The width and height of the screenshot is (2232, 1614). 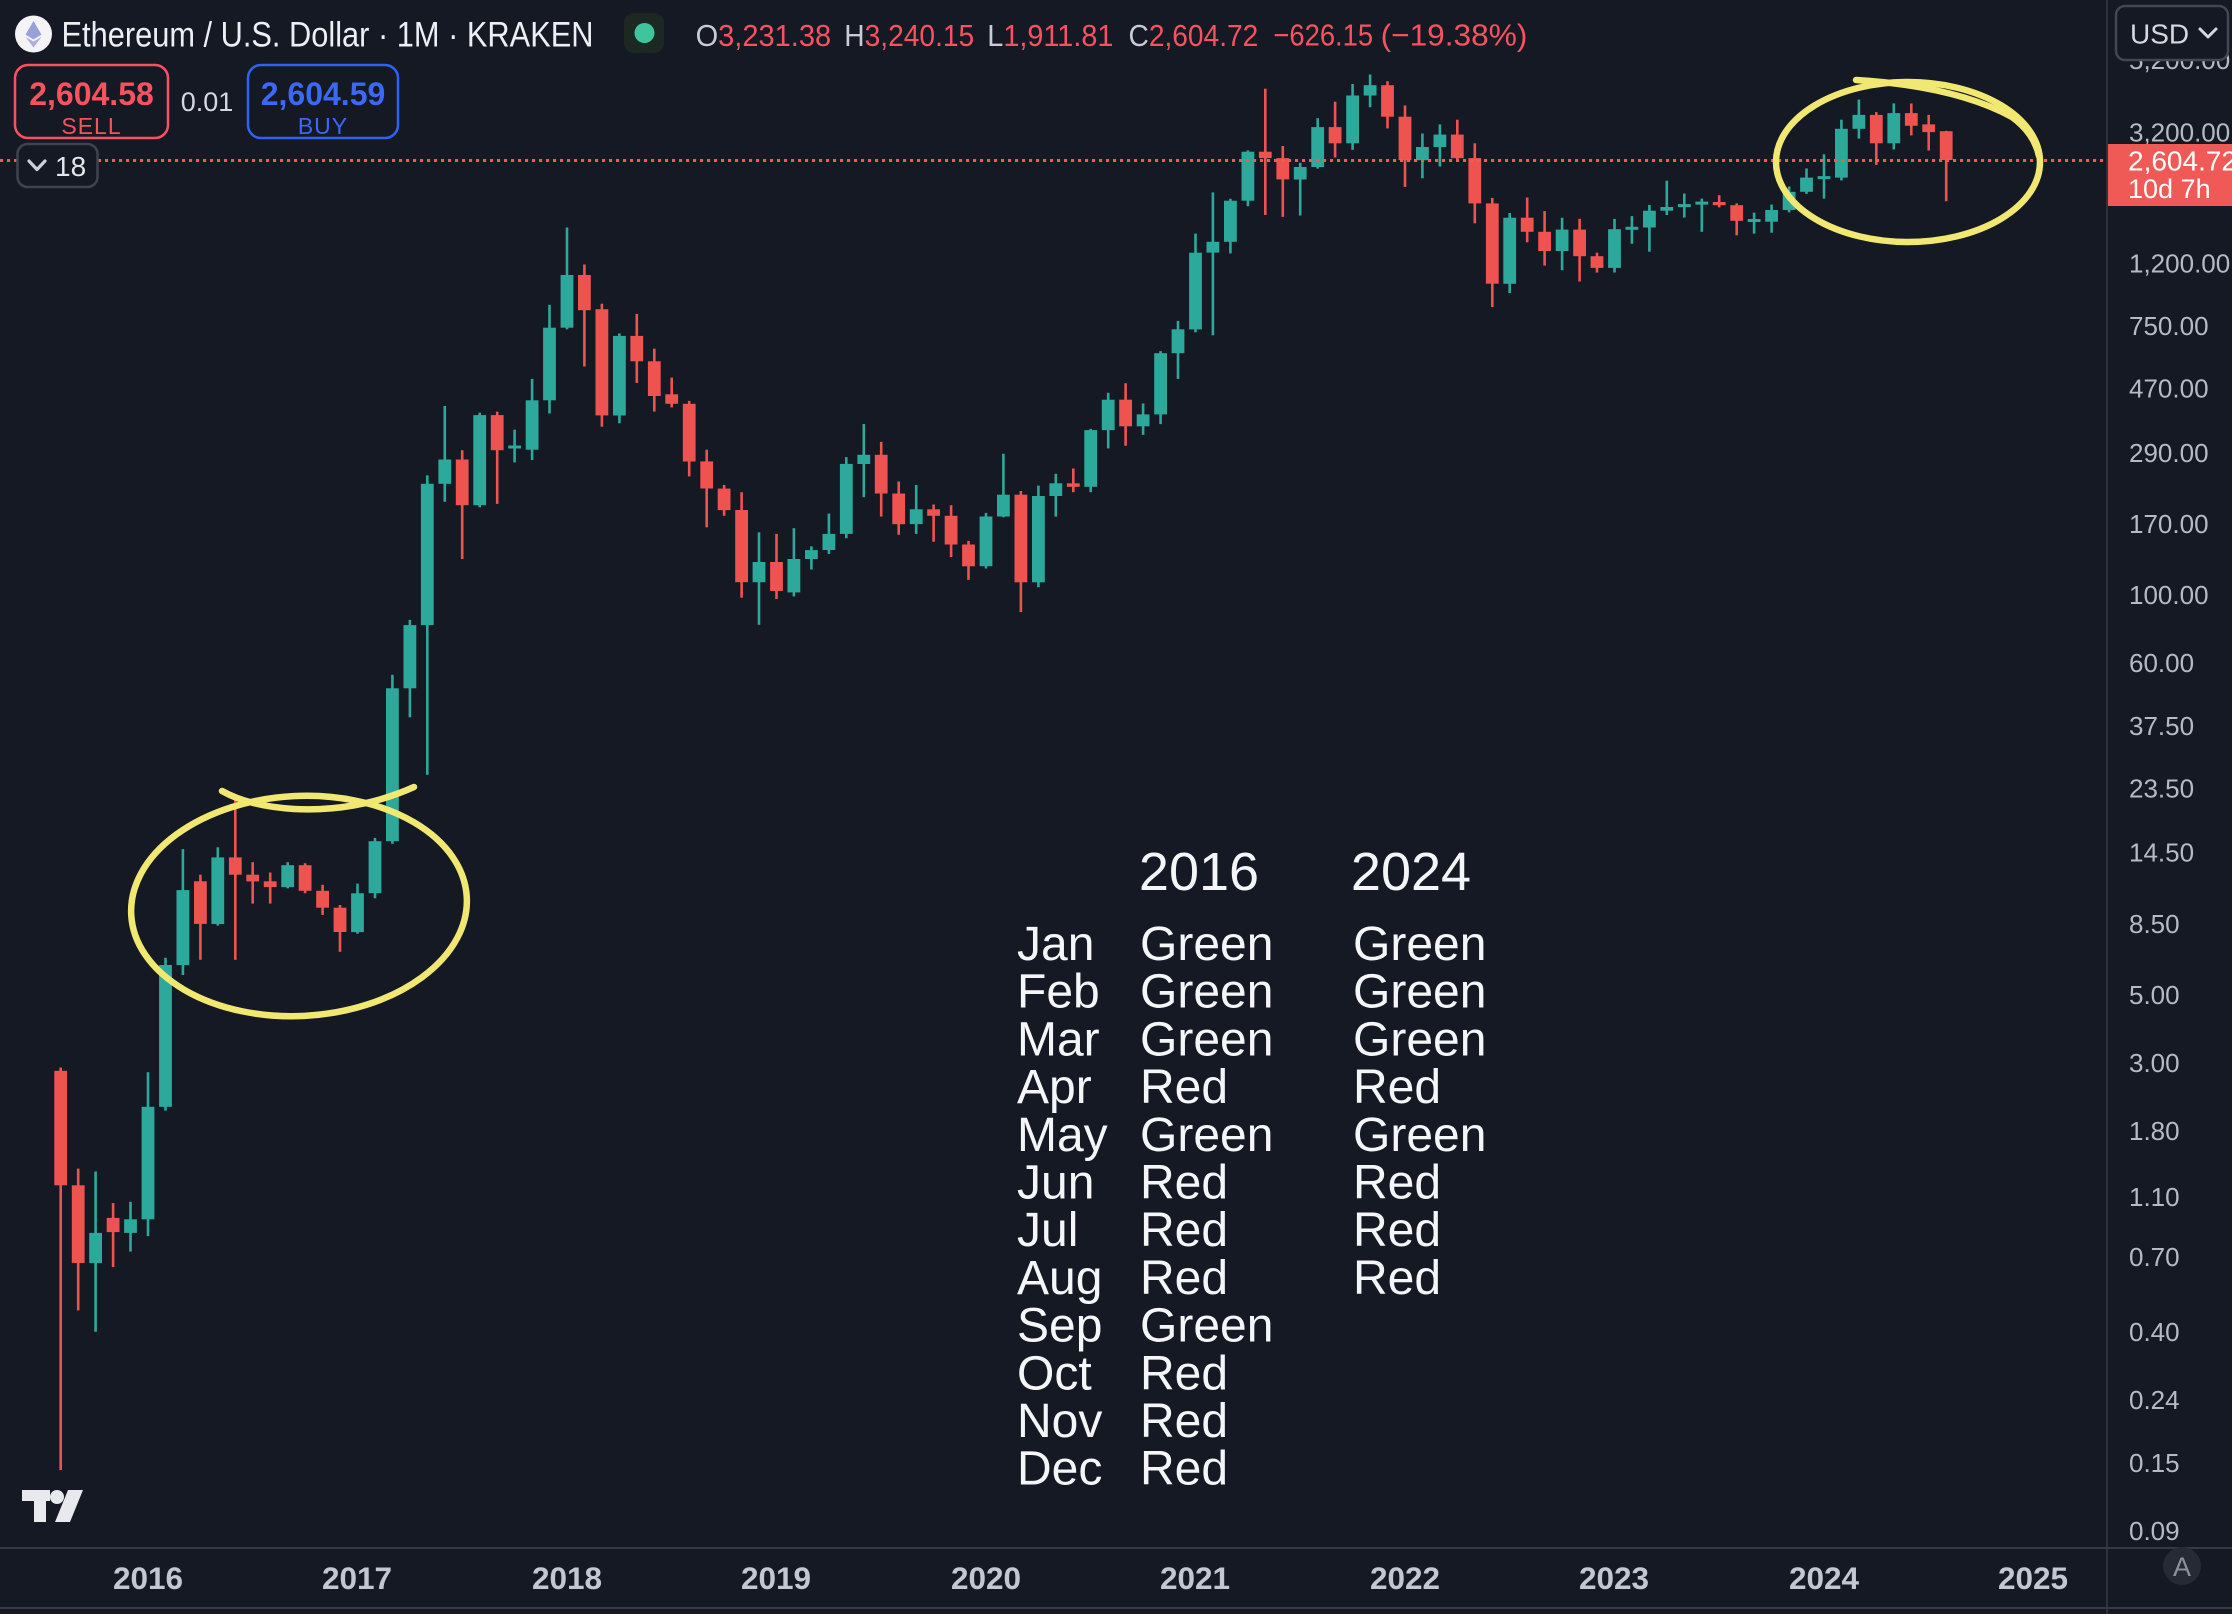 What do you see at coordinates (2179, 263) in the screenshot?
I see `svg-text: 1,200.00` at bounding box center [2179, 263].